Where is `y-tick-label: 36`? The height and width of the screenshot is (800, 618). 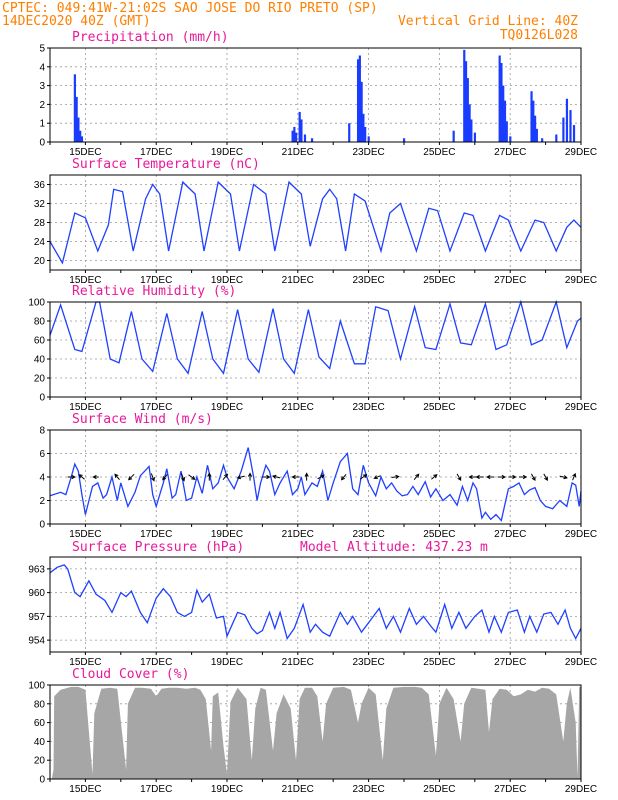 y-tick-label: 36 is located at coordinates (40, 185).